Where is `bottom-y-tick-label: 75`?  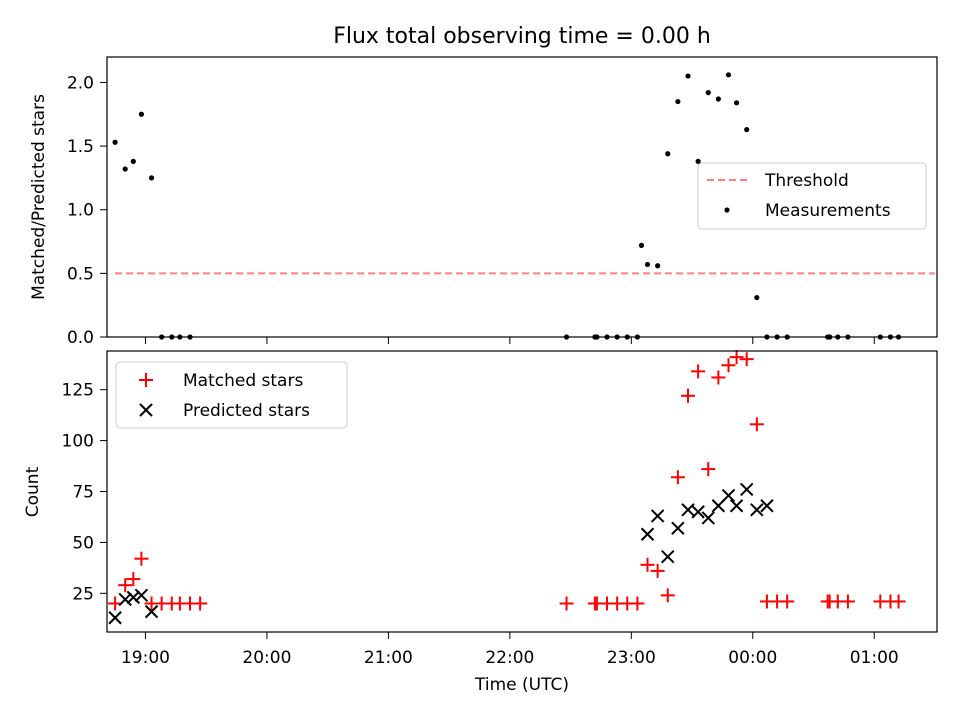
bottom-y-tick-label: 75 is located at coordinates (83, 493).